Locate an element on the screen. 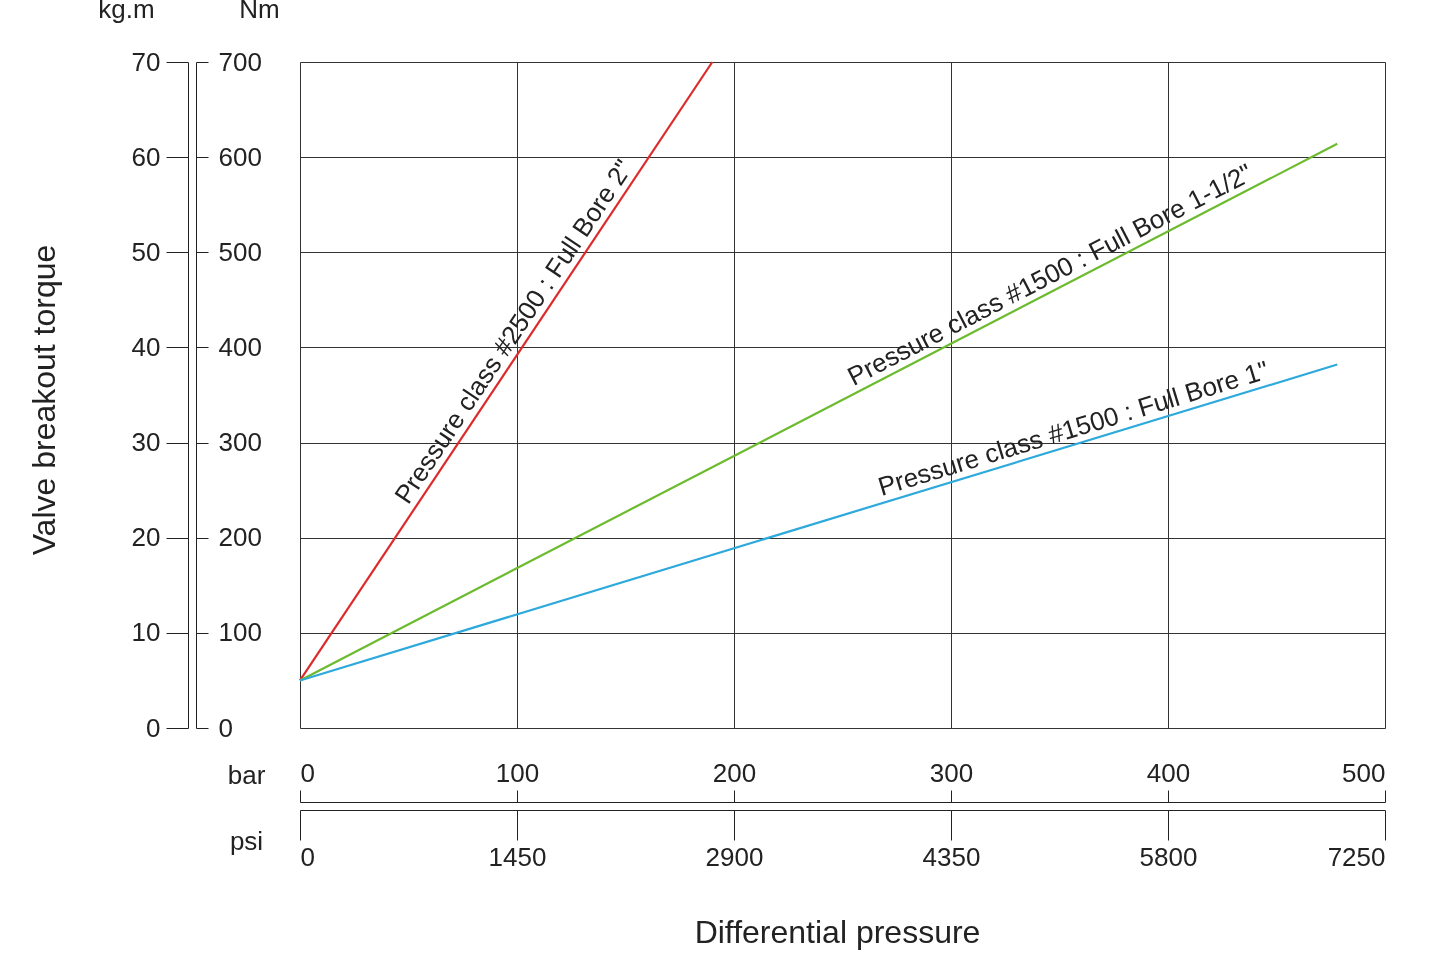  y2-tick-label: 70 is located at coordinates (146, 61).